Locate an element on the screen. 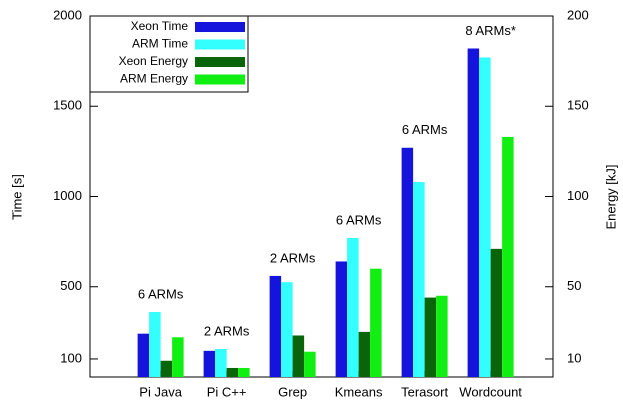 Image resolution: width=623 pixels, height=404 pixels. y-tick-label: 1500 is located at coordinates (67, 105).